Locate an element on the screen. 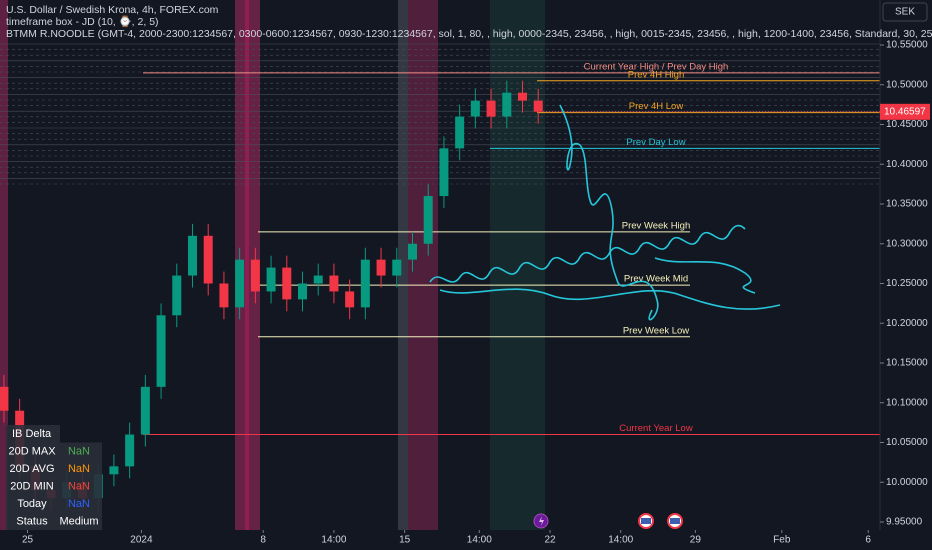  y-tick-label: 10.30000 is located at coordinates (907, 243).